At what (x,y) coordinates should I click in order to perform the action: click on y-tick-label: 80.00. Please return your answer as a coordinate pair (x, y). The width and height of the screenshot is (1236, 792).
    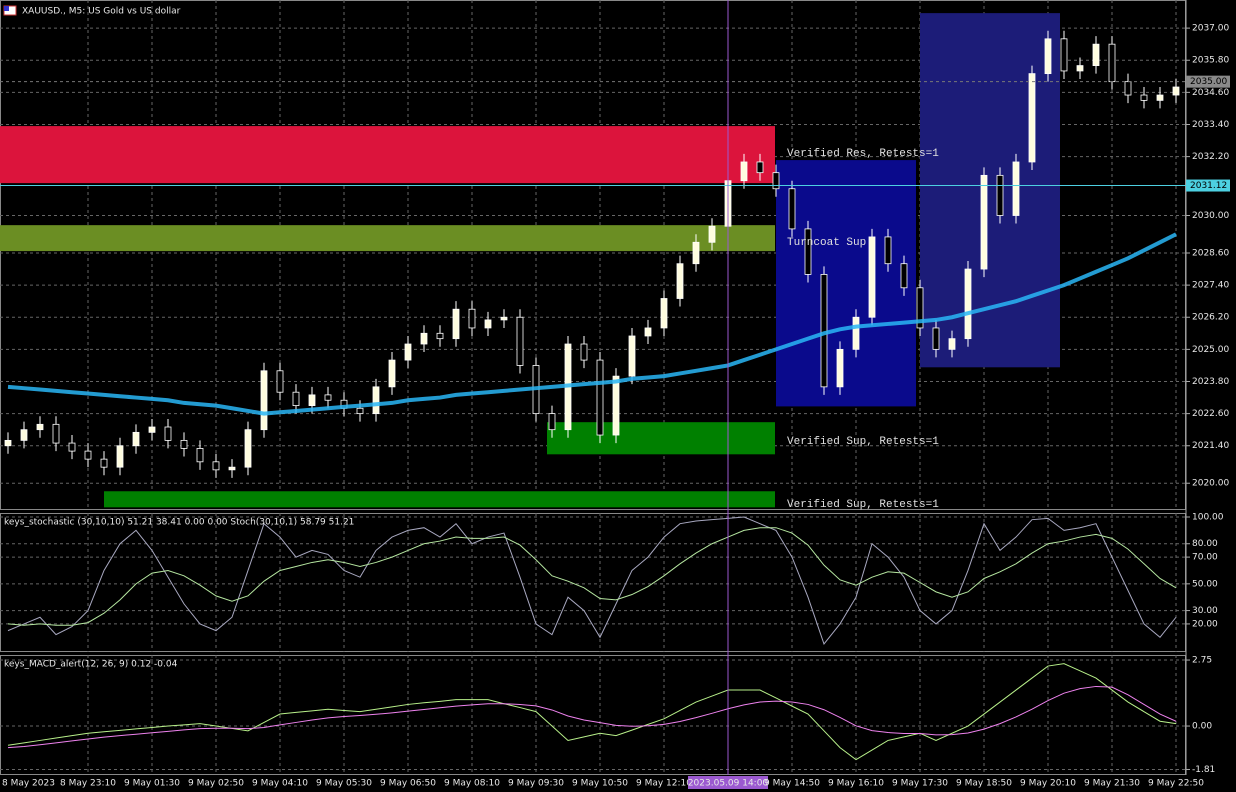
    Looking at the image, I should click on (1205, 544).